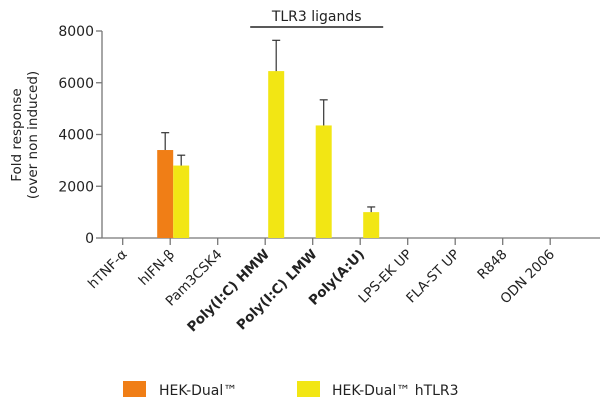 The width and height of the screenshot is (600, 411). Describe the element at coordinates (291, 390) in the screenshot. I see `legend: HEK-Dual™ HEK-Dual™ hTLR3` at that location.